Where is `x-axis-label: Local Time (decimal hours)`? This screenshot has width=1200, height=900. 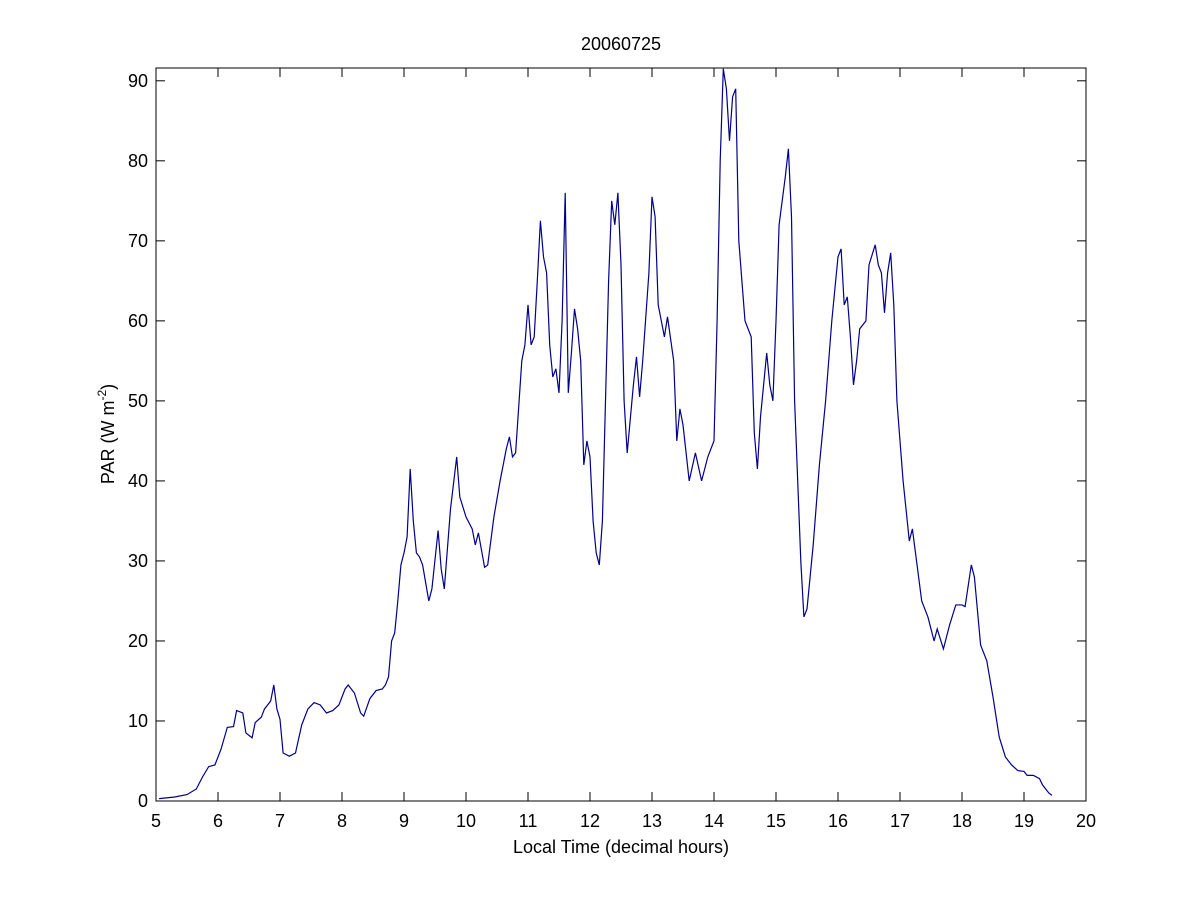 x-axis-label: Local Time (decimal hours) is located at coordinates (621, 847).